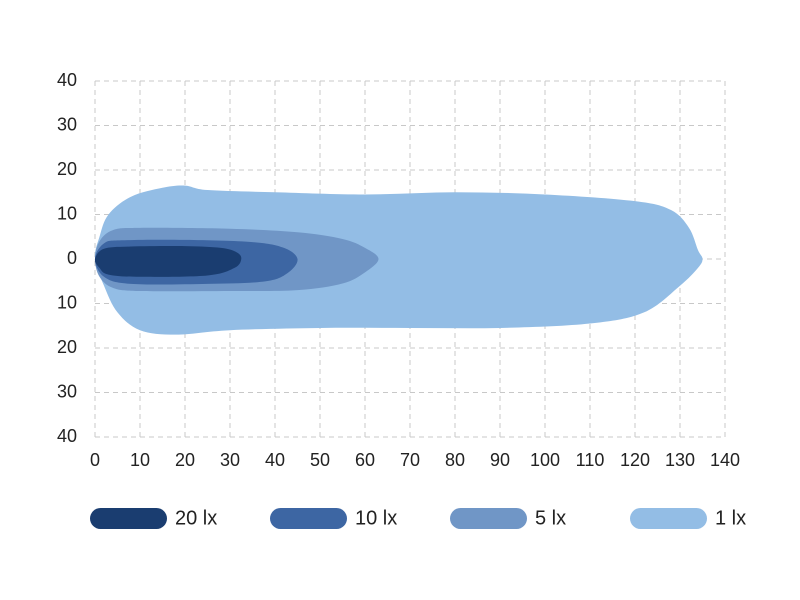  I want to click on x-tick-label: 130, so click(680, 460).